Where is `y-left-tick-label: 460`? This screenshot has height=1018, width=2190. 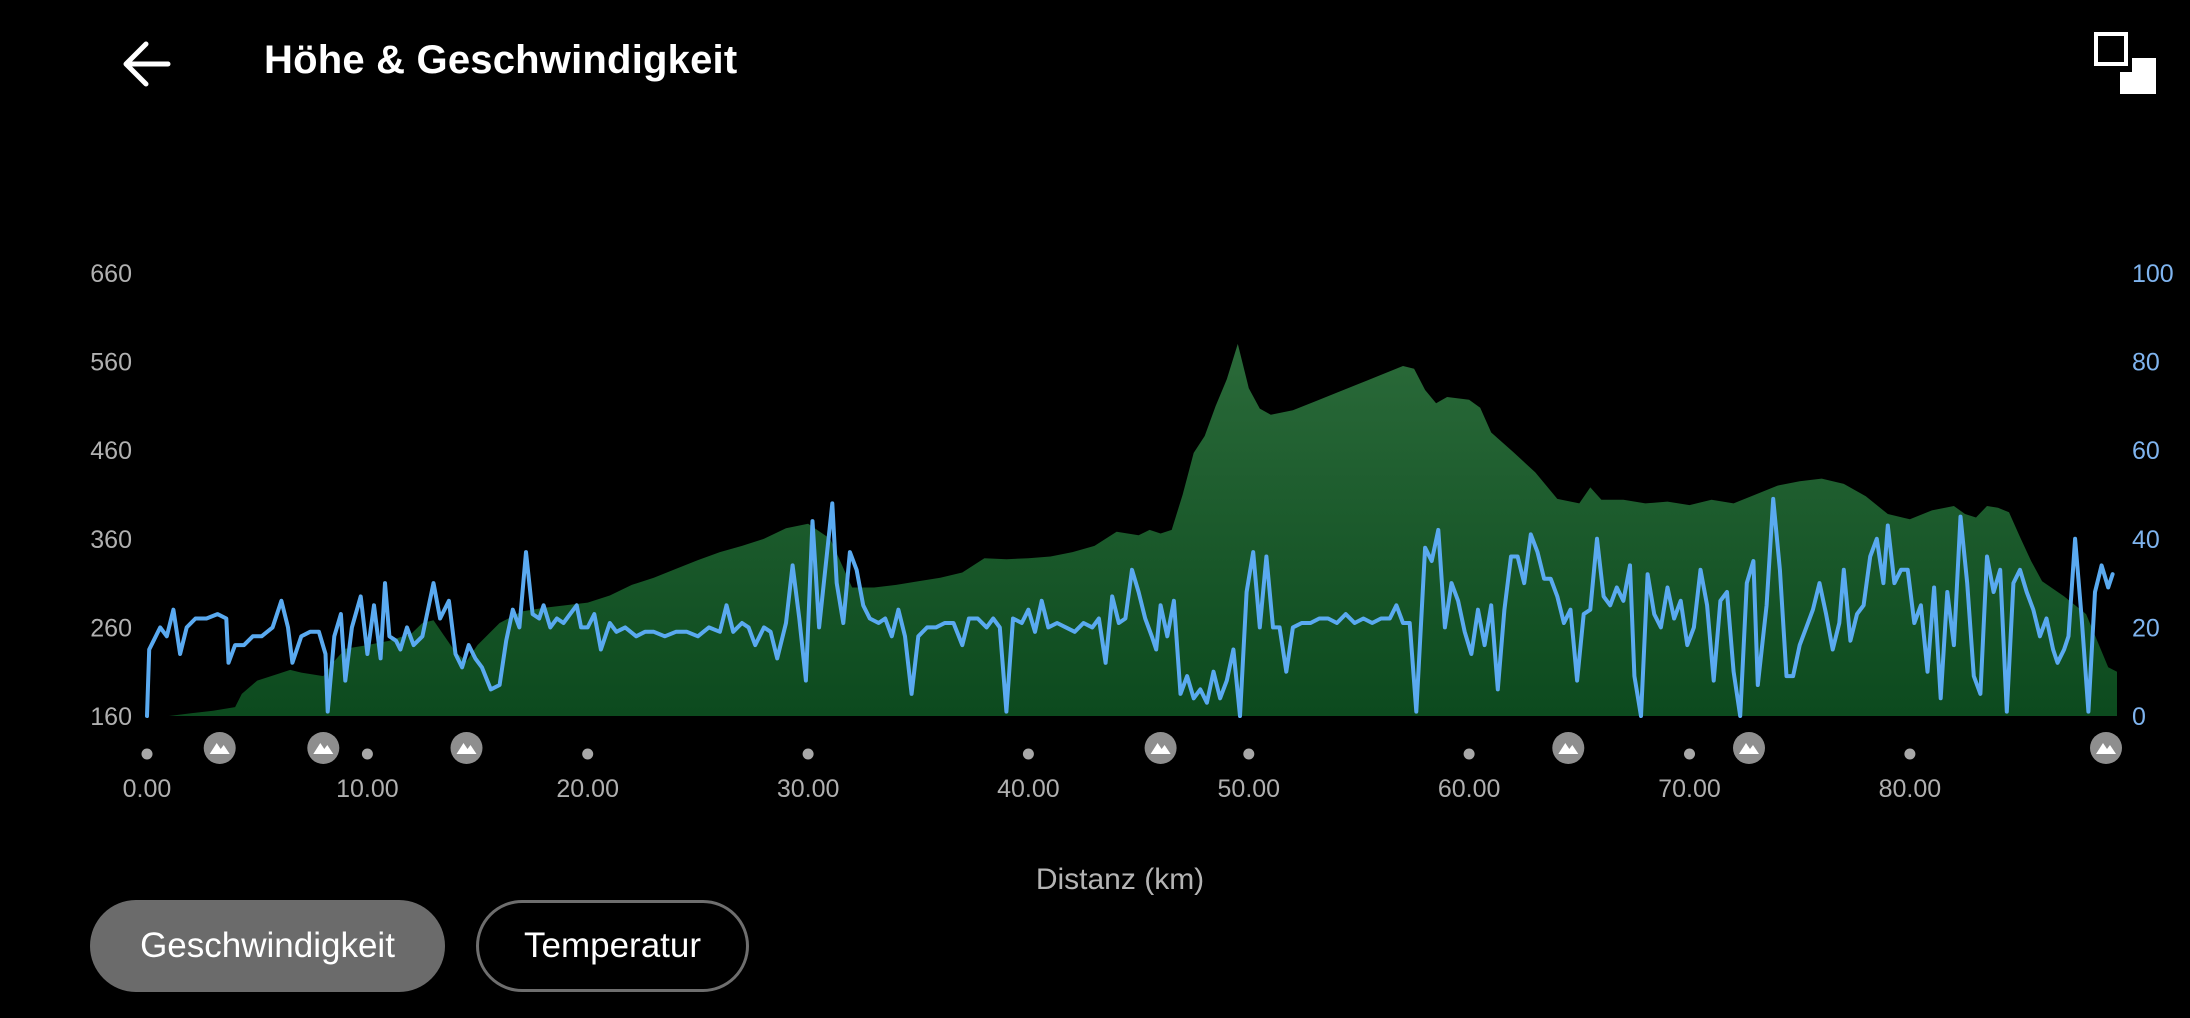 y-left-tick-label: 460 is located at coordinates (111, 451).